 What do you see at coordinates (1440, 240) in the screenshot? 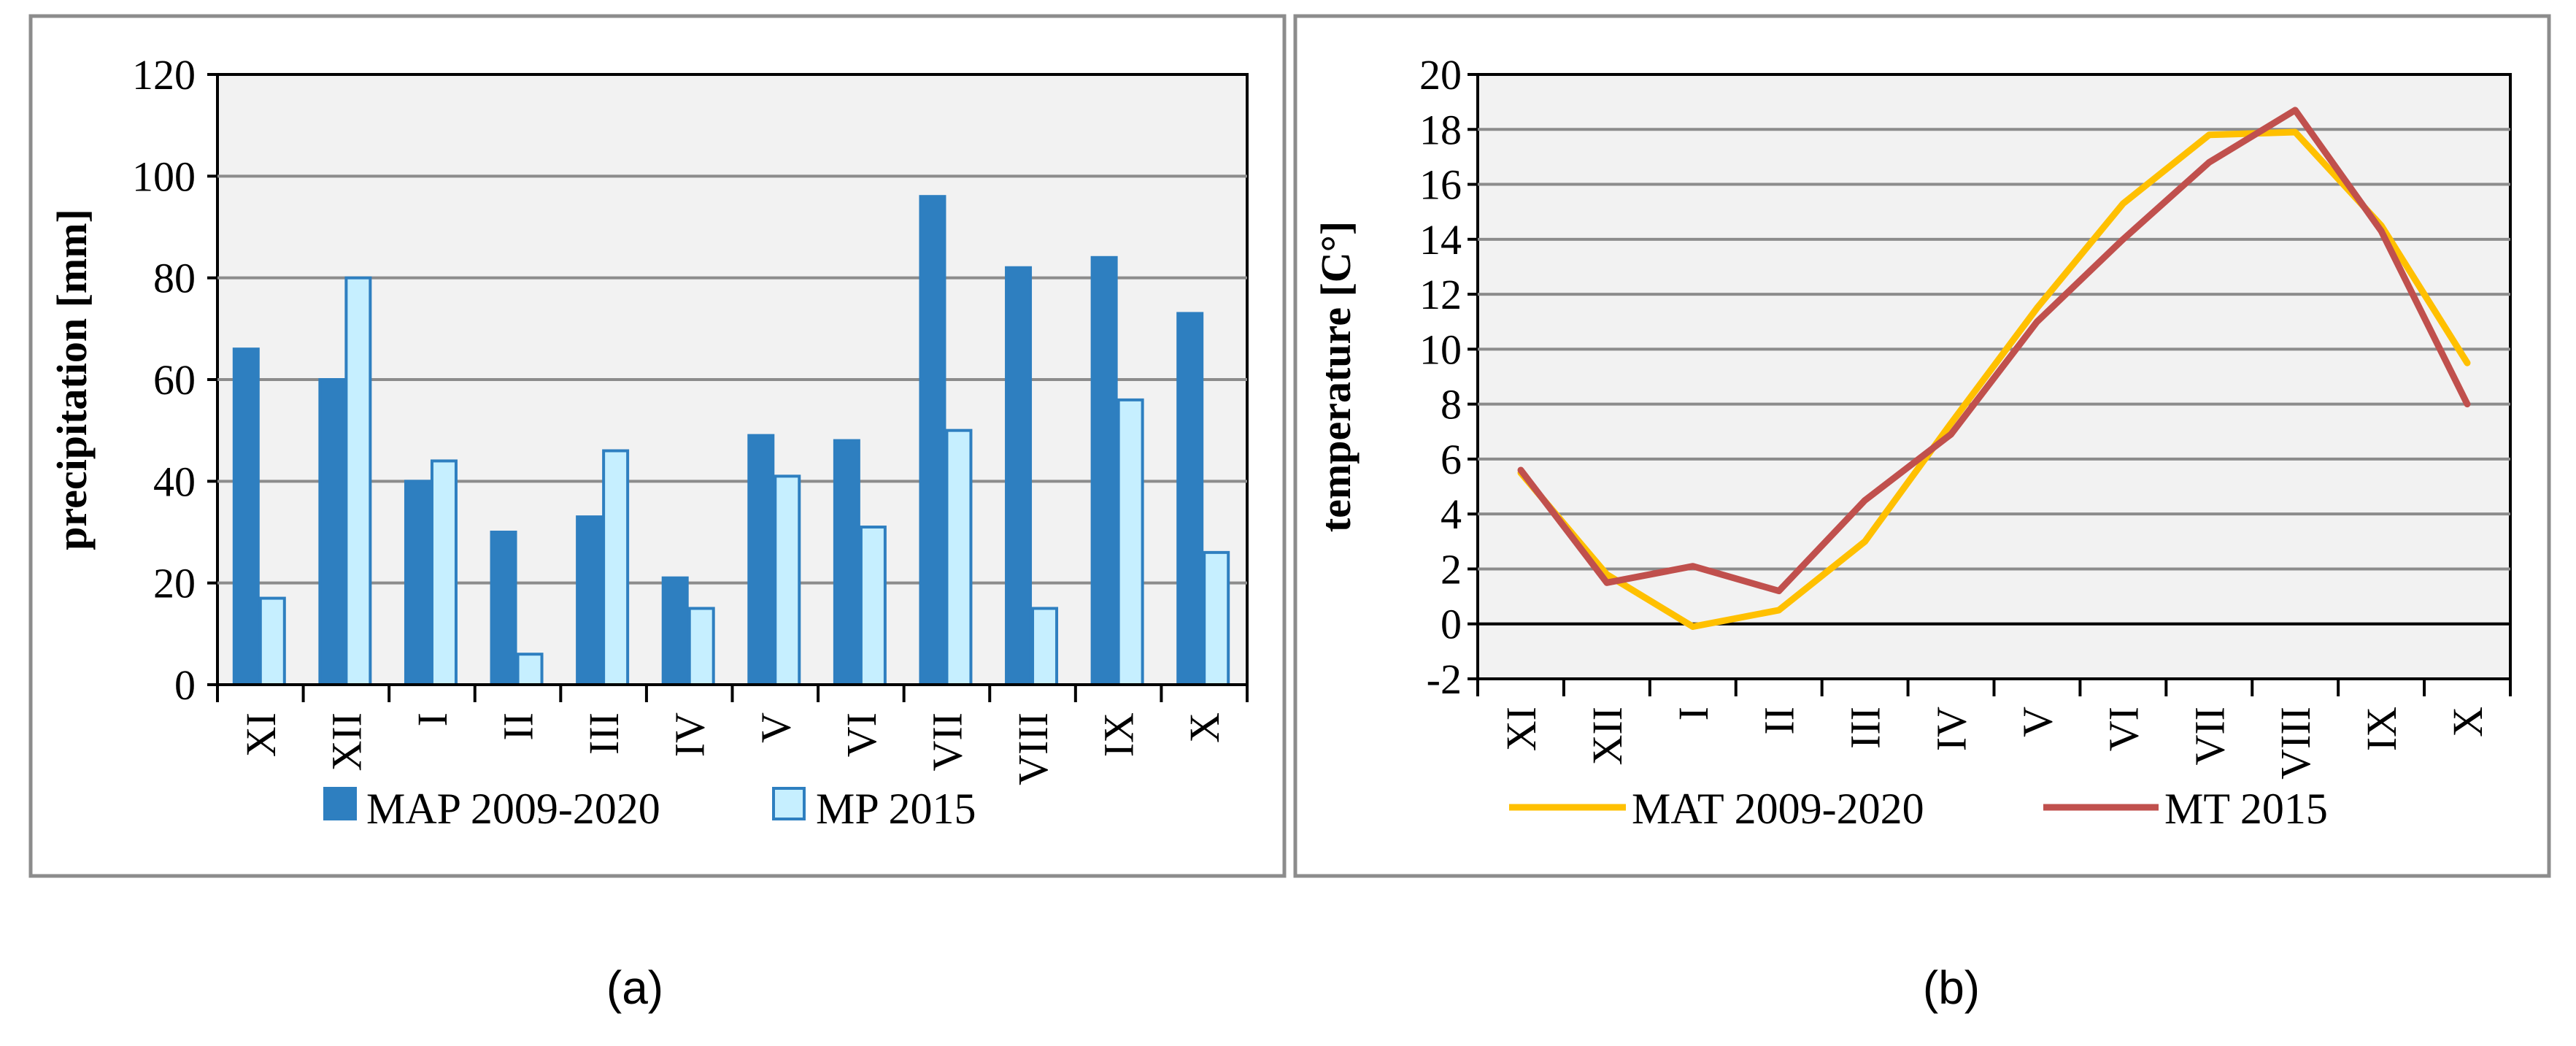
I see `panel-b-y-tick-label: 14` at bounding box center [1440, 240].